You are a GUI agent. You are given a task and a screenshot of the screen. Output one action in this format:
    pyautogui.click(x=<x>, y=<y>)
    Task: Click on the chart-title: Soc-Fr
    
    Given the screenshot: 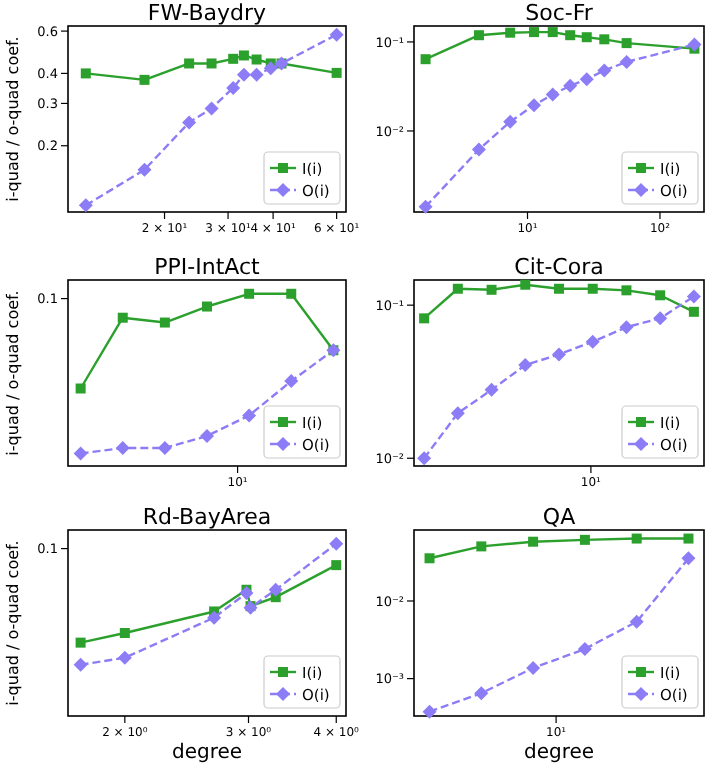 What is the action you would take?
    pyautogui.click(x=559, y=13)
    